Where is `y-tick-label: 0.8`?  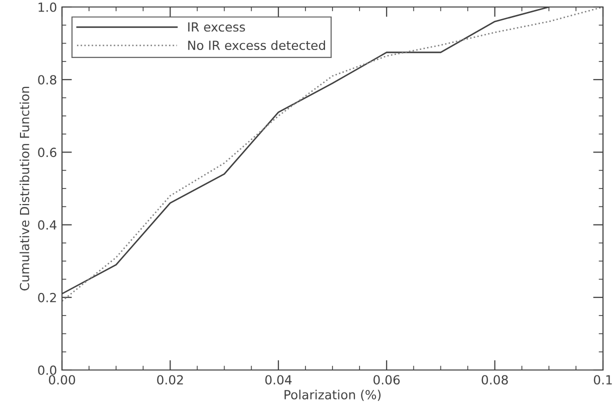
y-tick-label: 0.8 is located at coordinates (47, 80).